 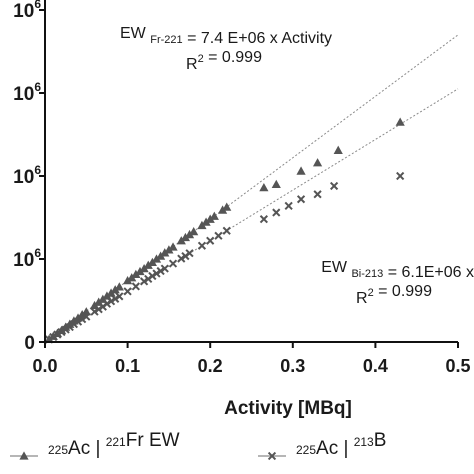 I want to click on x-tick-label: 0.1, so click(x=127, y=366).